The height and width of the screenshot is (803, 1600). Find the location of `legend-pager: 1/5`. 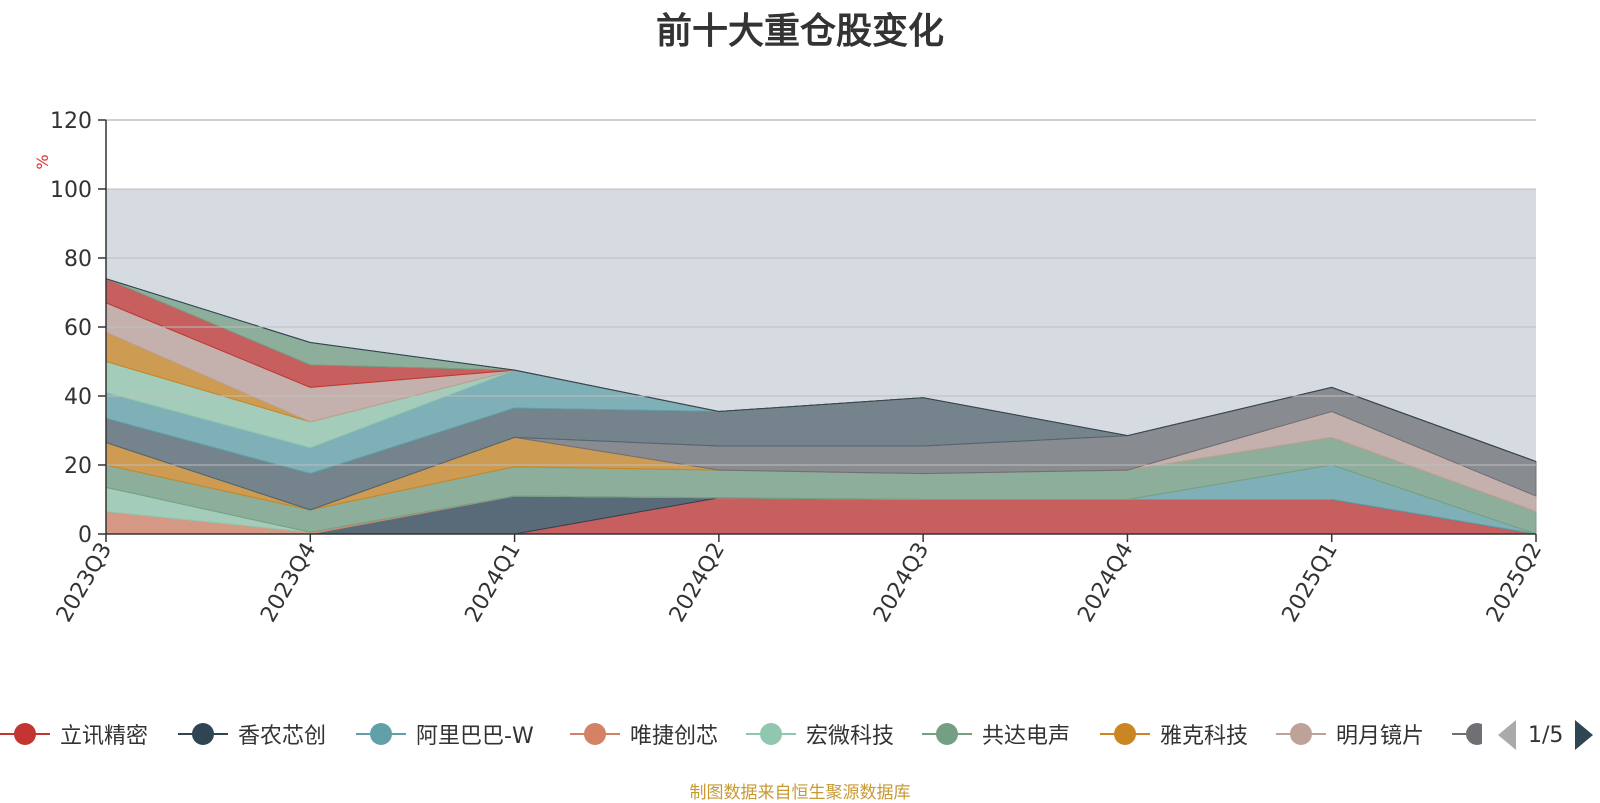

legend-pager: 1/5 is located at coordinates (1546, 735).